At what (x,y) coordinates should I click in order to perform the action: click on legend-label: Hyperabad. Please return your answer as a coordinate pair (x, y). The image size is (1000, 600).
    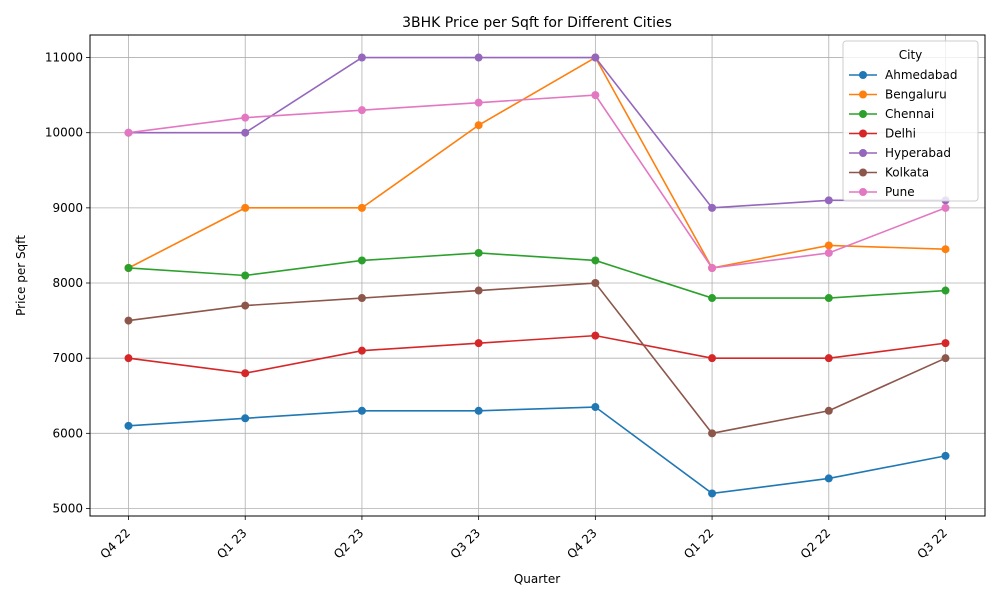
    Looking at the image, I should click on (918, 153).